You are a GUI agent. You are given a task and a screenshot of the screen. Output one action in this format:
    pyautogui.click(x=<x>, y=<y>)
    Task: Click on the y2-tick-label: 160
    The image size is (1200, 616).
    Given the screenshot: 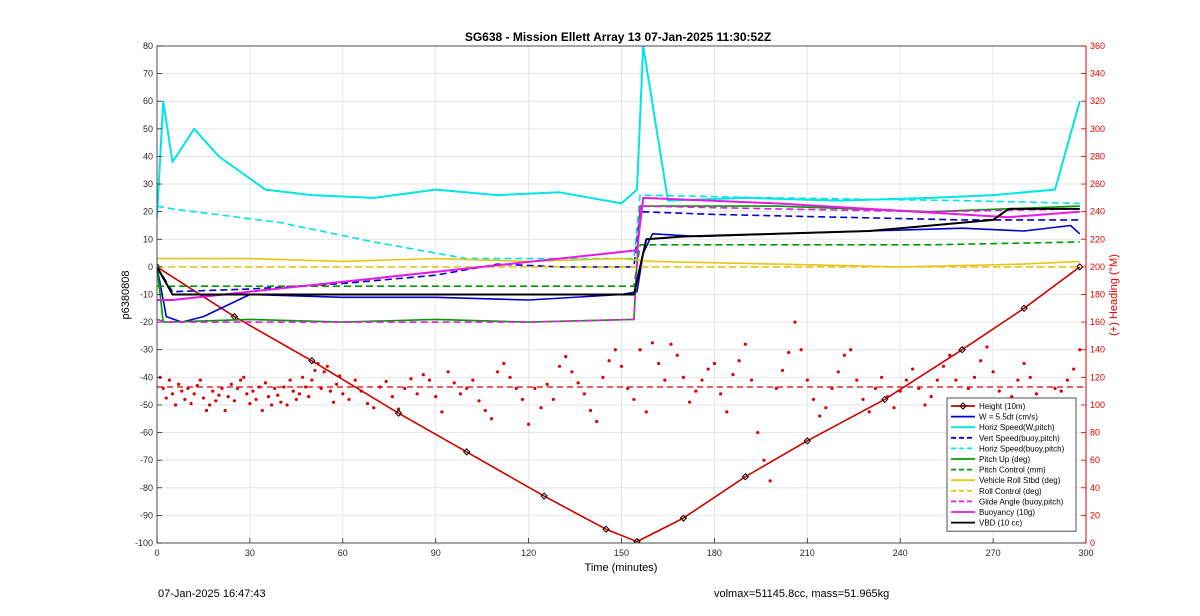 What is the action you would take?
    pyautogui.click(x=1097, y=322)
    